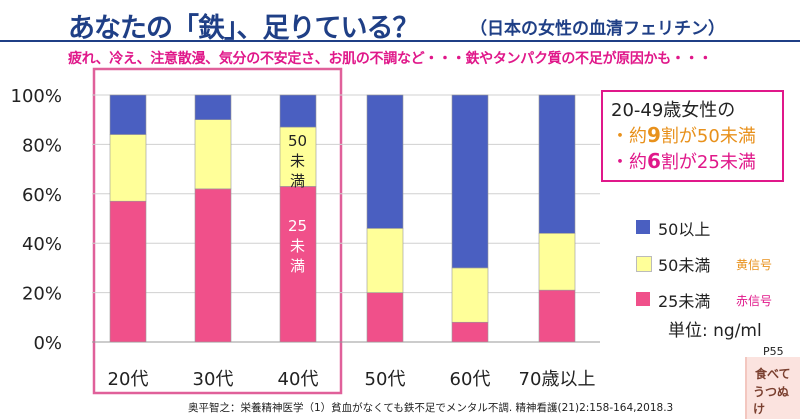  I want to click on y-tick-label: 40%, so click(42, 244).